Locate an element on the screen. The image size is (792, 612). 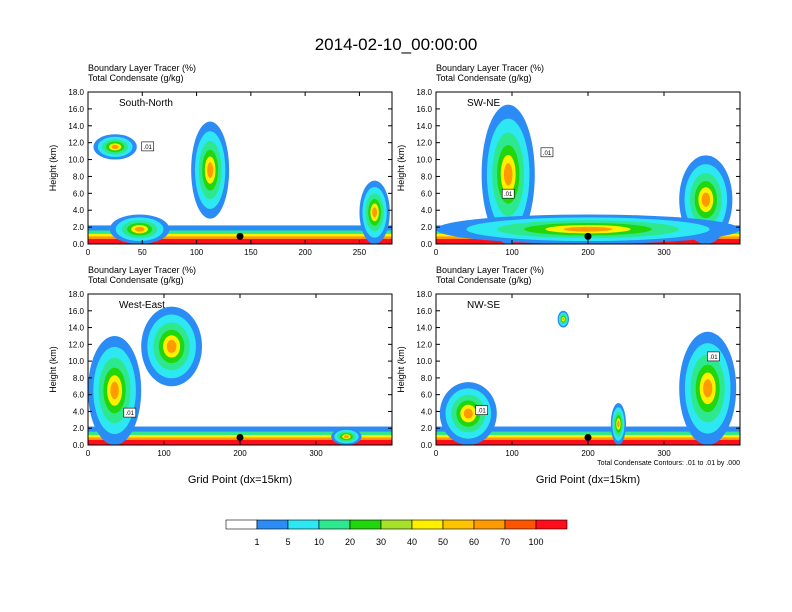
x-tick-label: 150 is located at coordinates (251, 252).